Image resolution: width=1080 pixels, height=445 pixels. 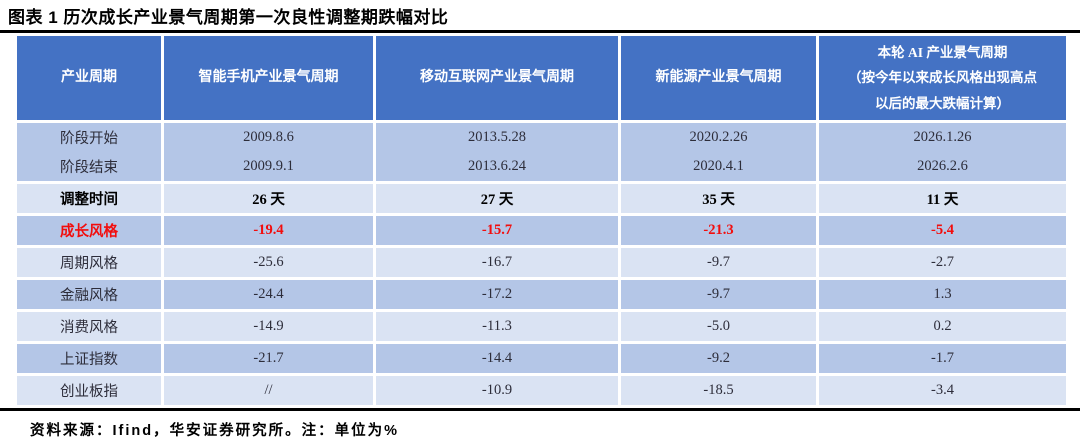 I want to click on cell: //, so click(x=268, y=390).